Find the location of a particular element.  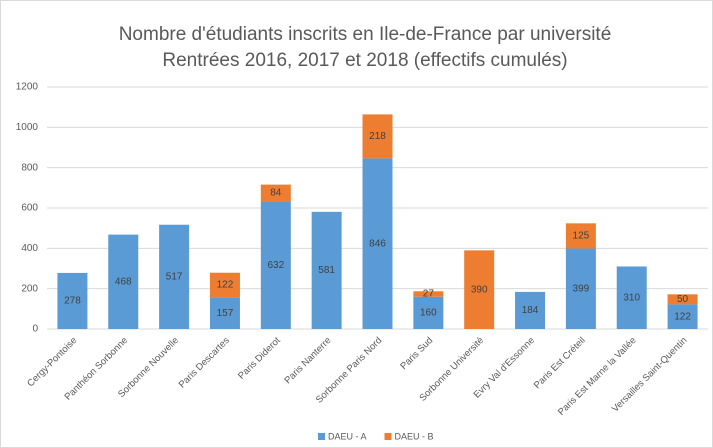

data-label: 160 is located at coordinates (428, 313).